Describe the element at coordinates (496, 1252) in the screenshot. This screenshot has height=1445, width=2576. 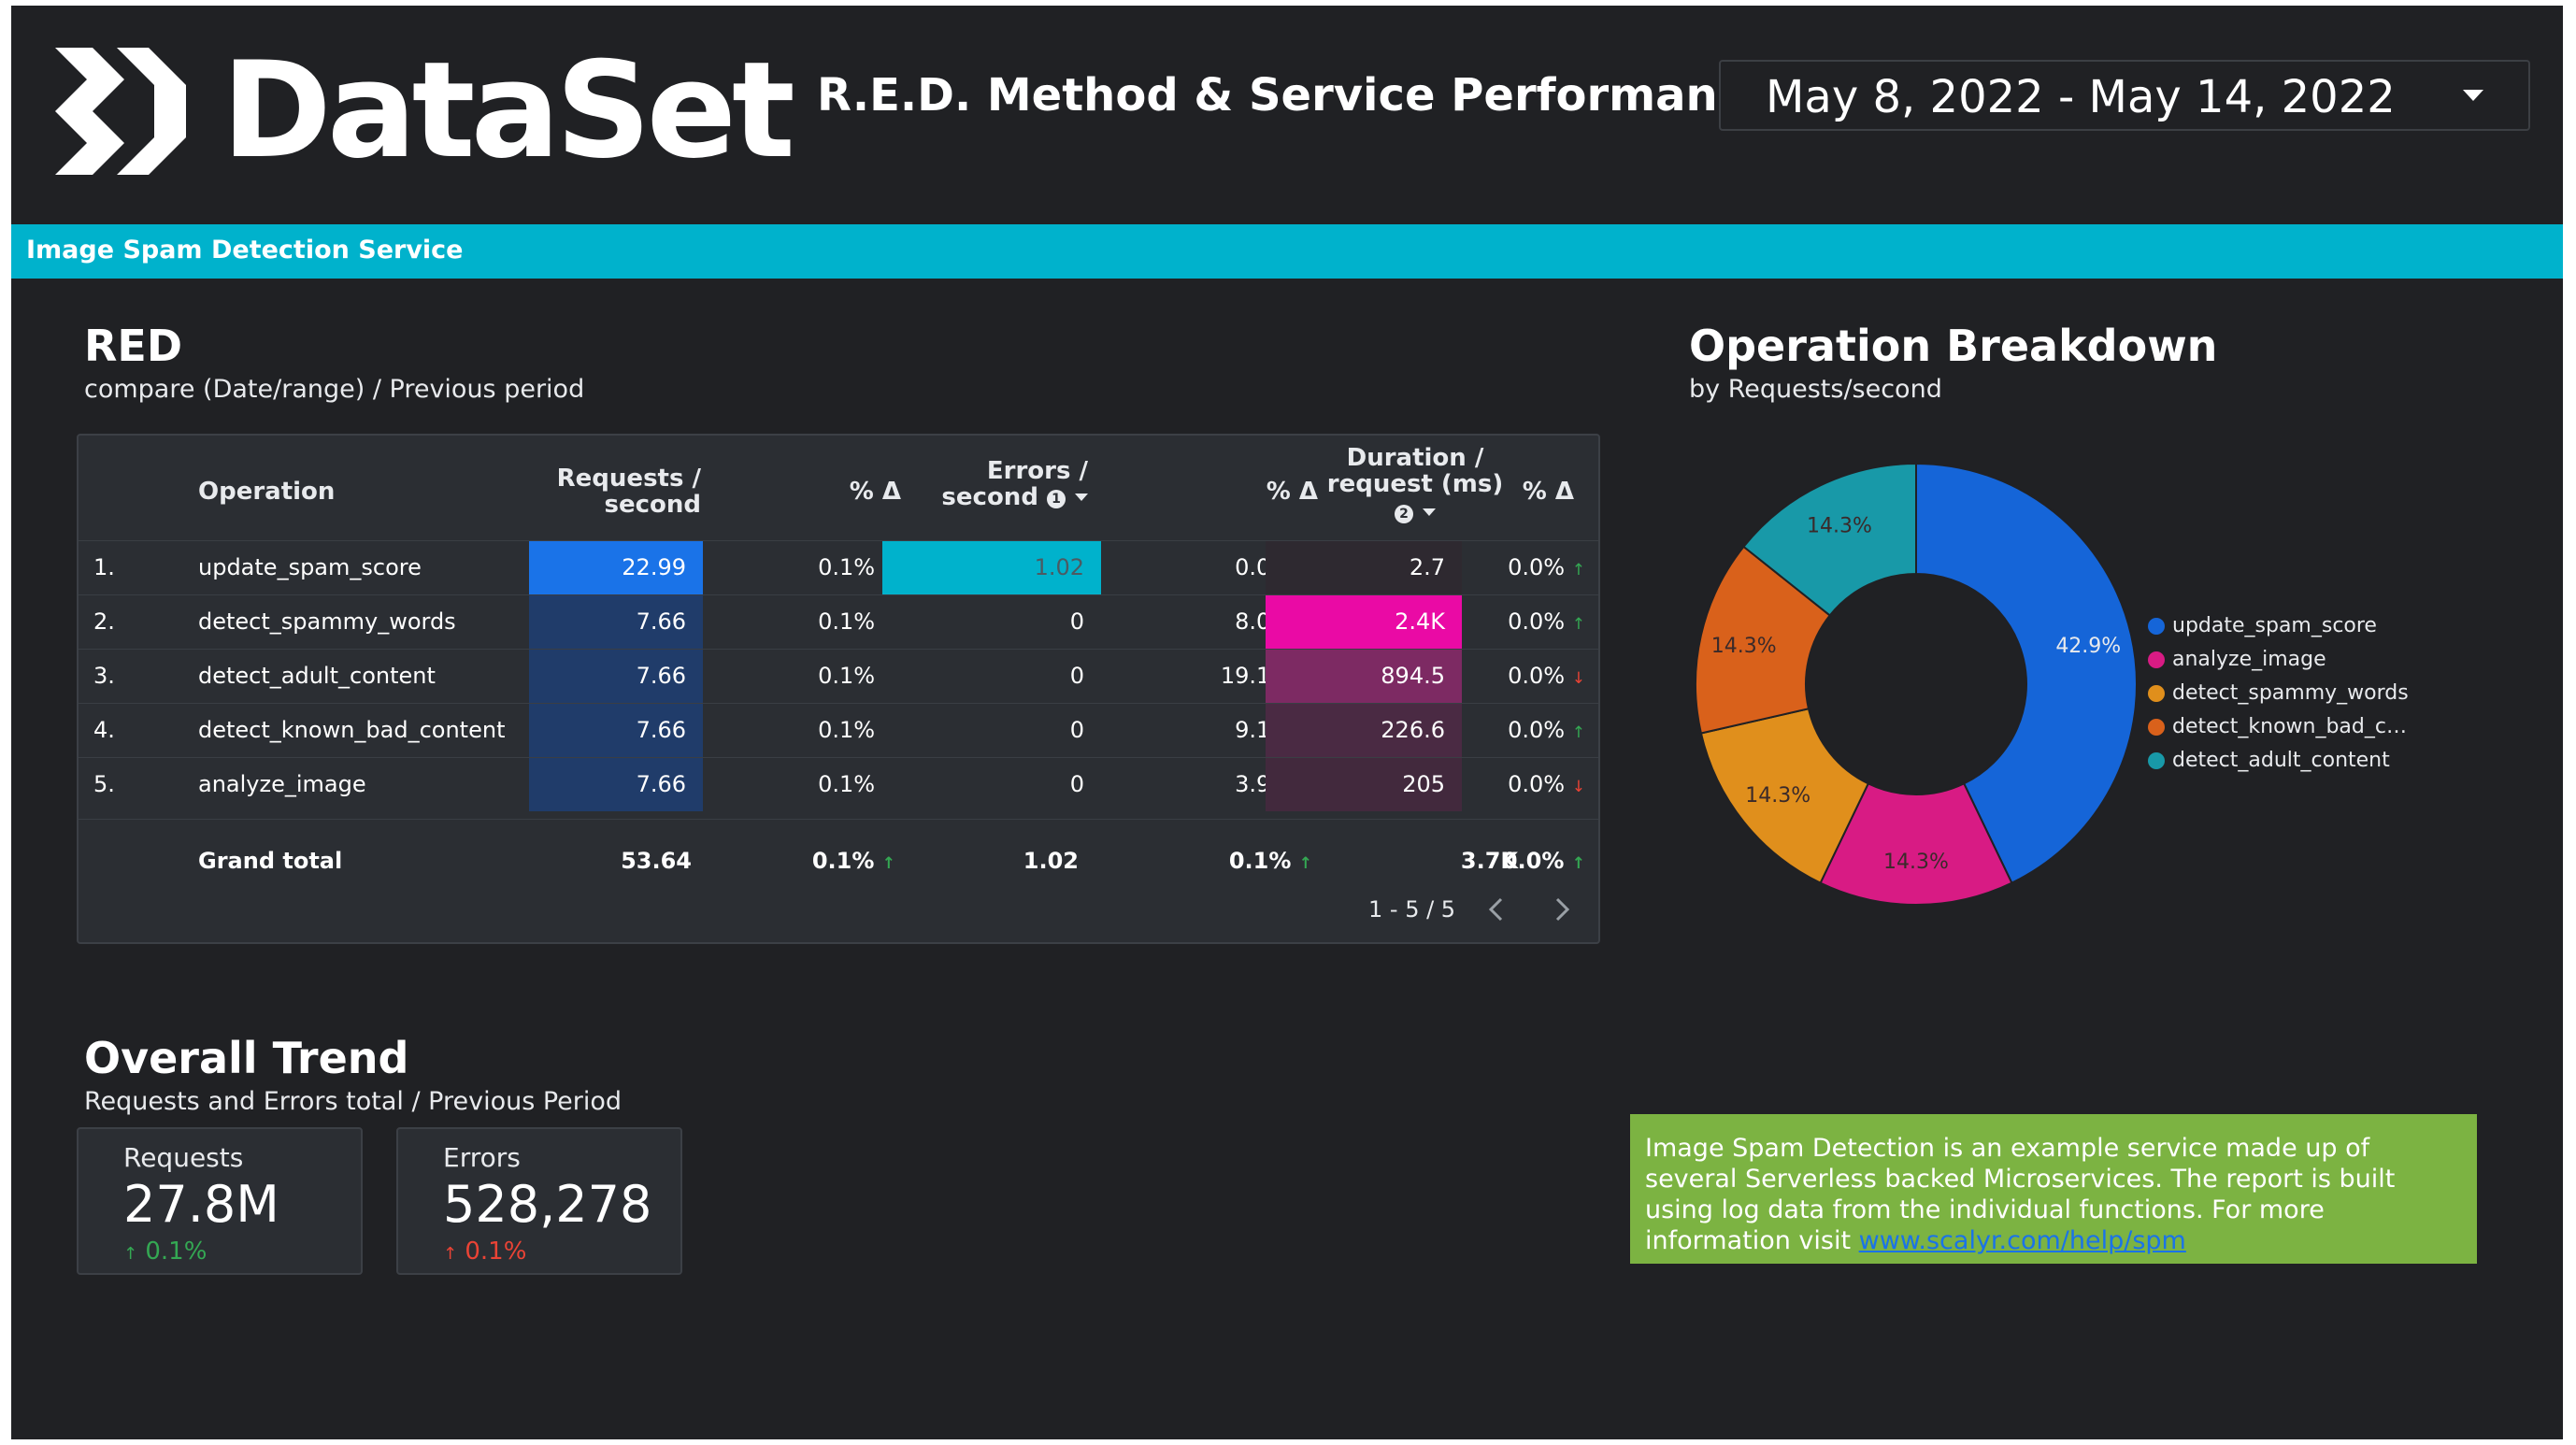
I see `errors-delta-value: 0.1%` at that location.